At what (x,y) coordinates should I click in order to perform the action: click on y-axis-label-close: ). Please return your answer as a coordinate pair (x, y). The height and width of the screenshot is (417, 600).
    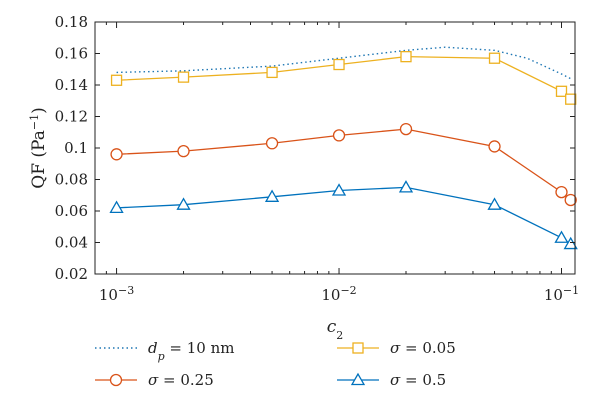
    Looking at the image, I should click on (39, 110).